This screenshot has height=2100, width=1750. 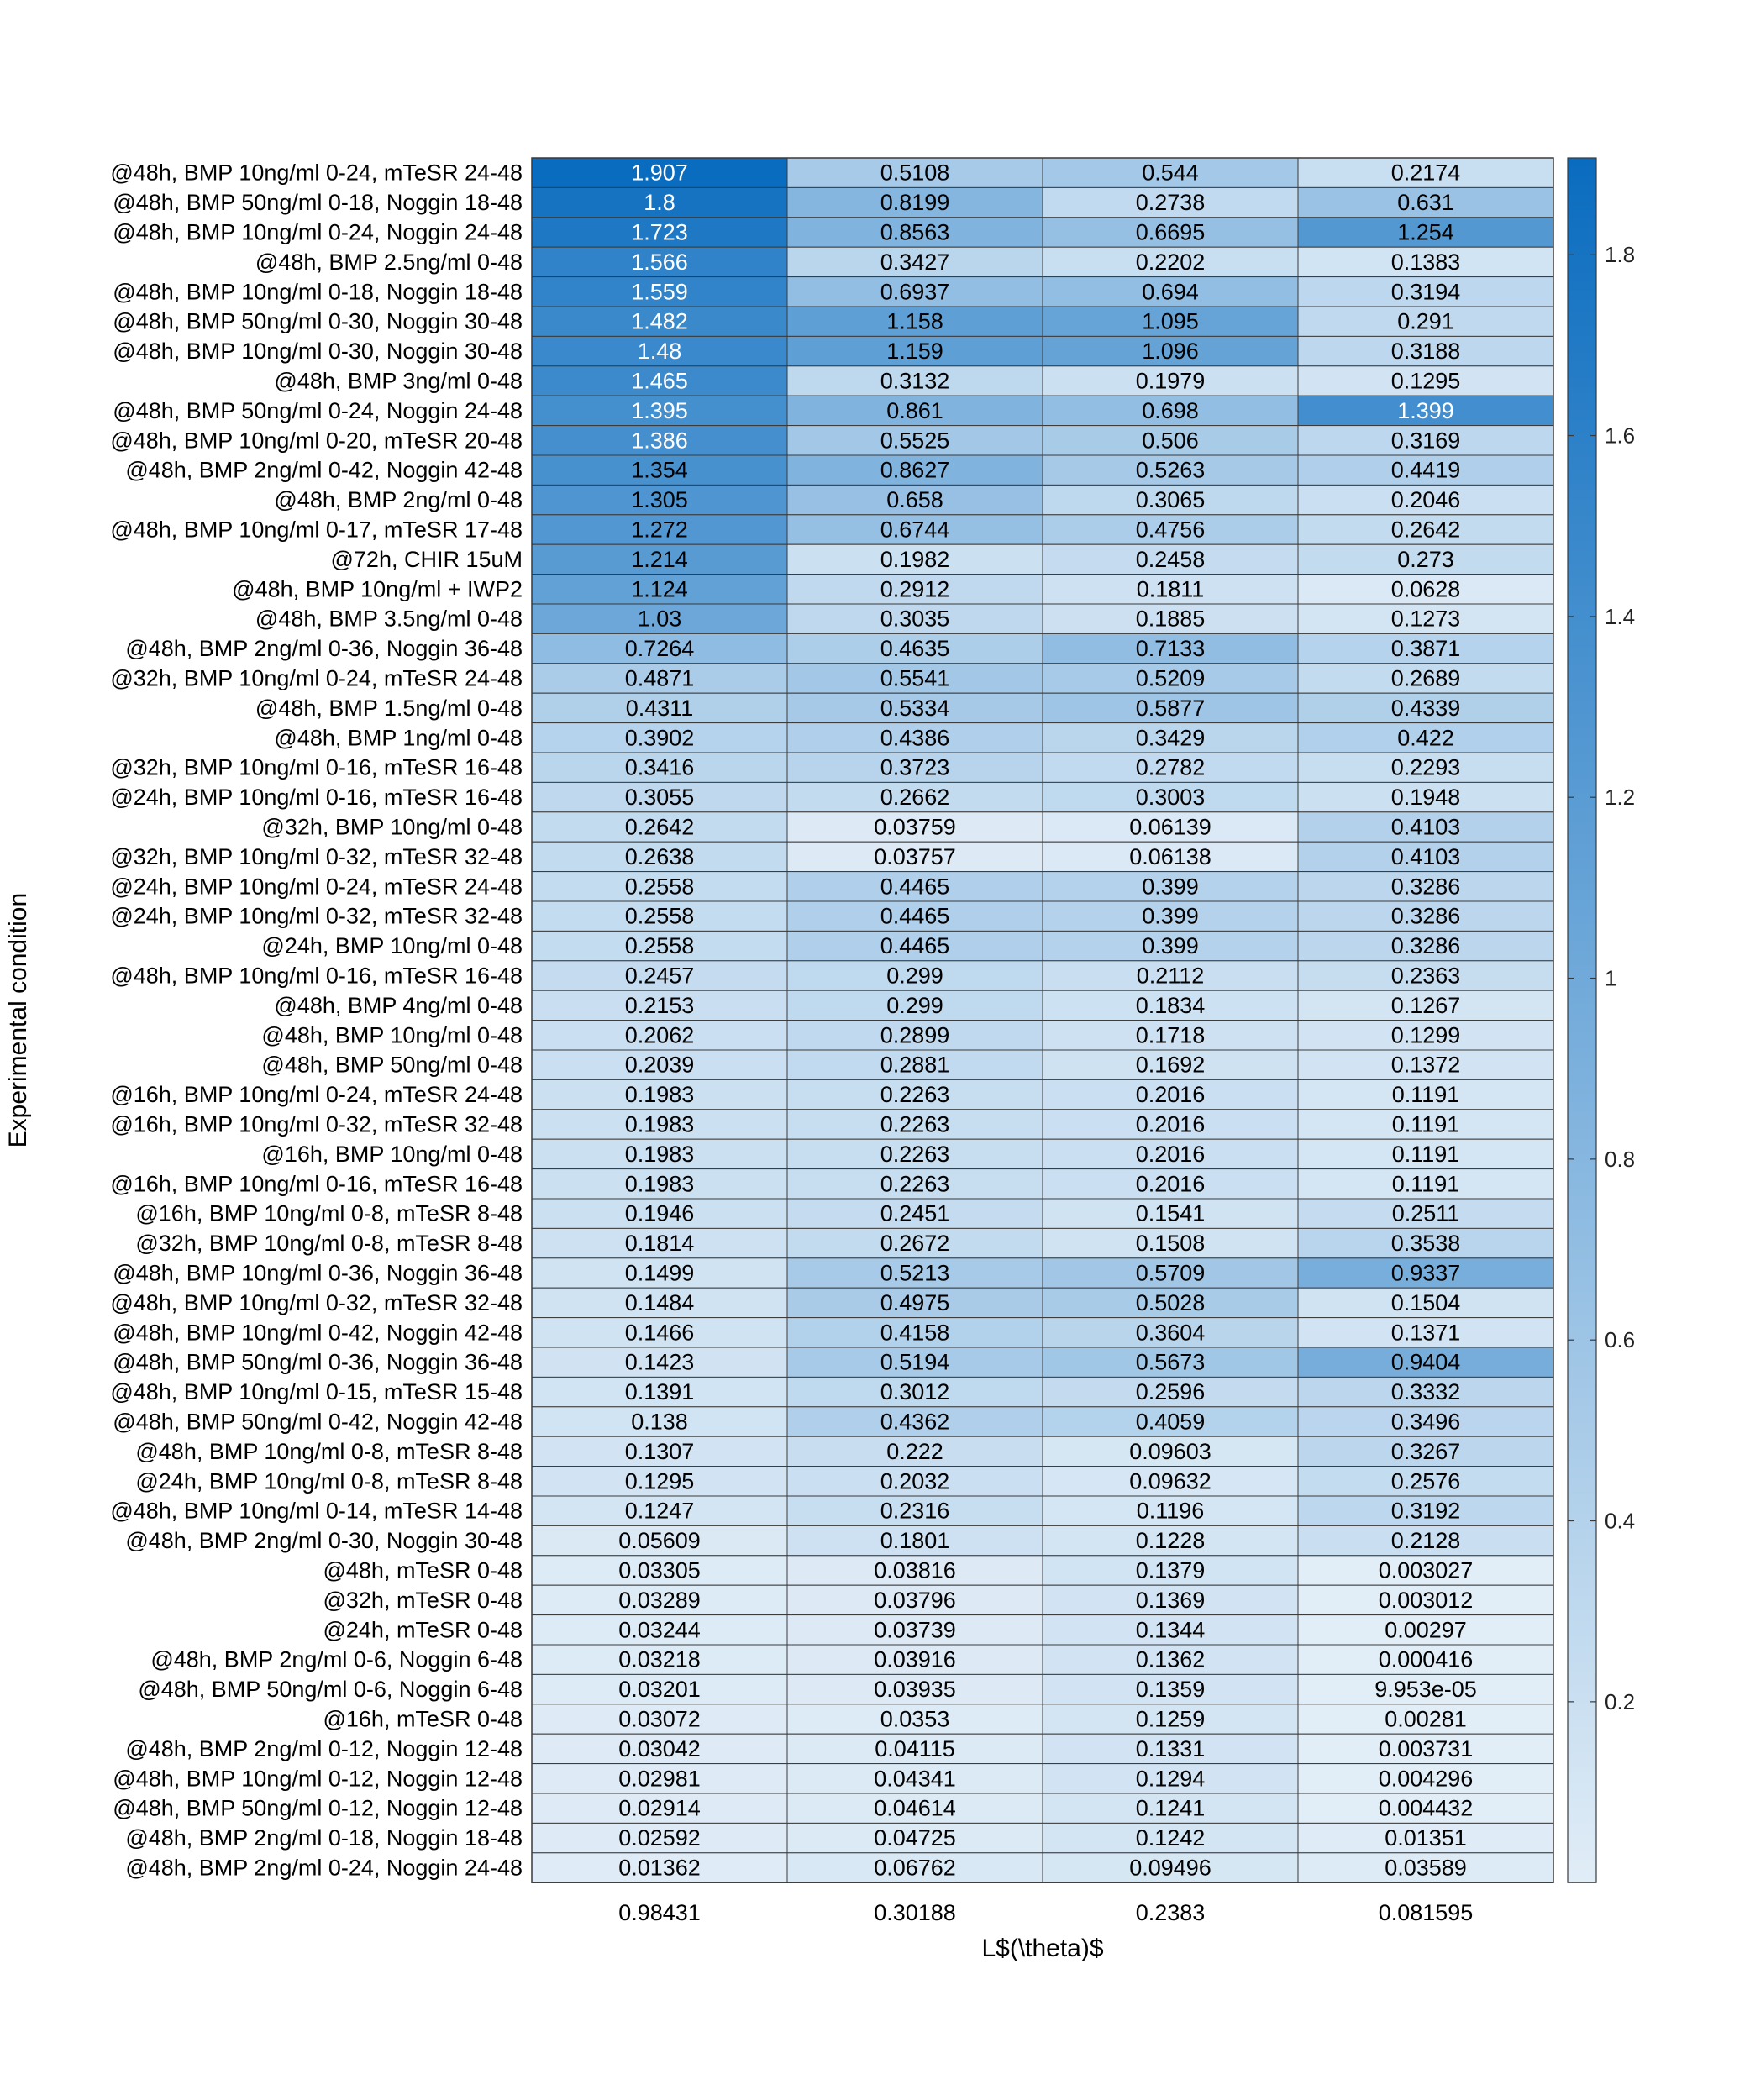 I want to click on cell-value-label: 0.2457, so click(x=660, y=976).